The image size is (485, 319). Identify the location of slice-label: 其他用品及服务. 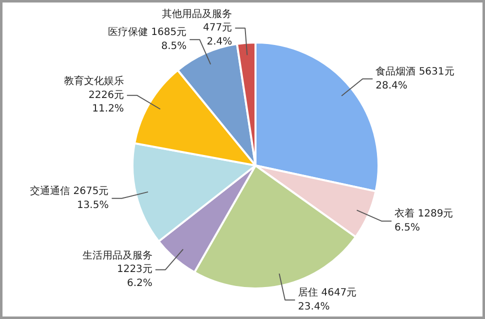
(197, 14).